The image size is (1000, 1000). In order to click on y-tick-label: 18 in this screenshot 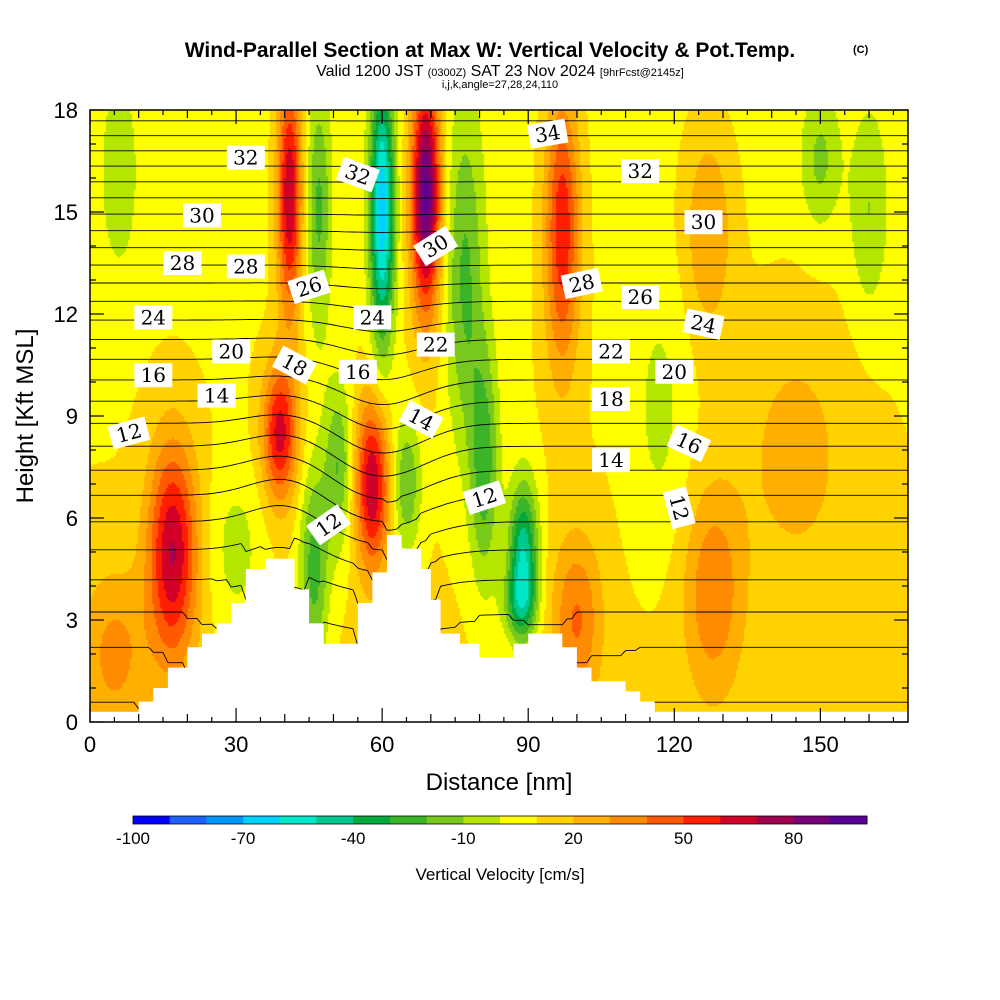, I will do `click(66, 110)`.